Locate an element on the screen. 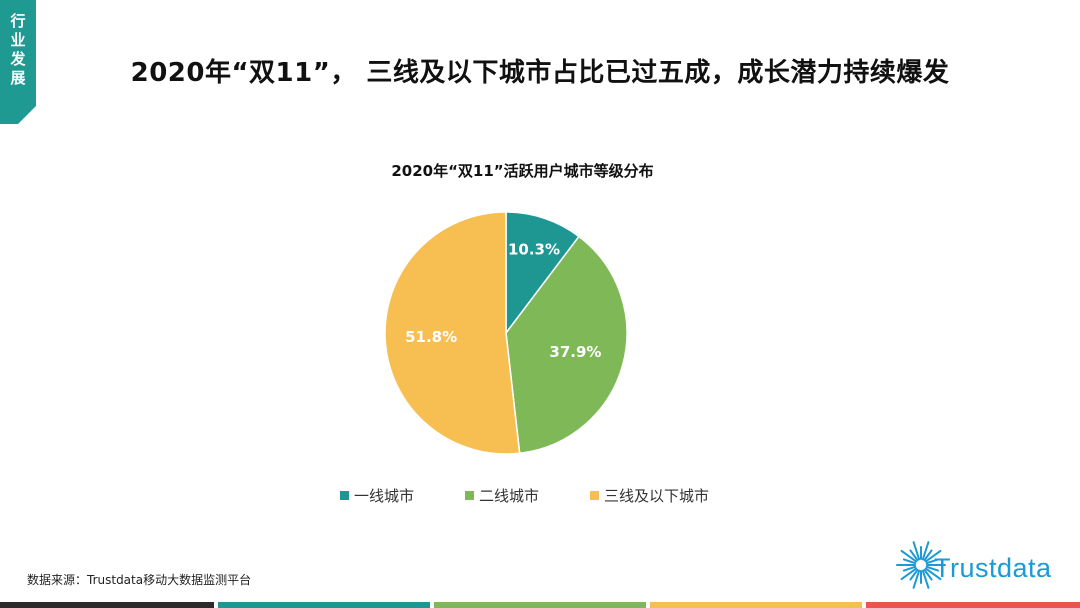 The width and height of the screenshot is (1080, 608). pie-data-label: 51.8% is located at coordinates (431, 337).